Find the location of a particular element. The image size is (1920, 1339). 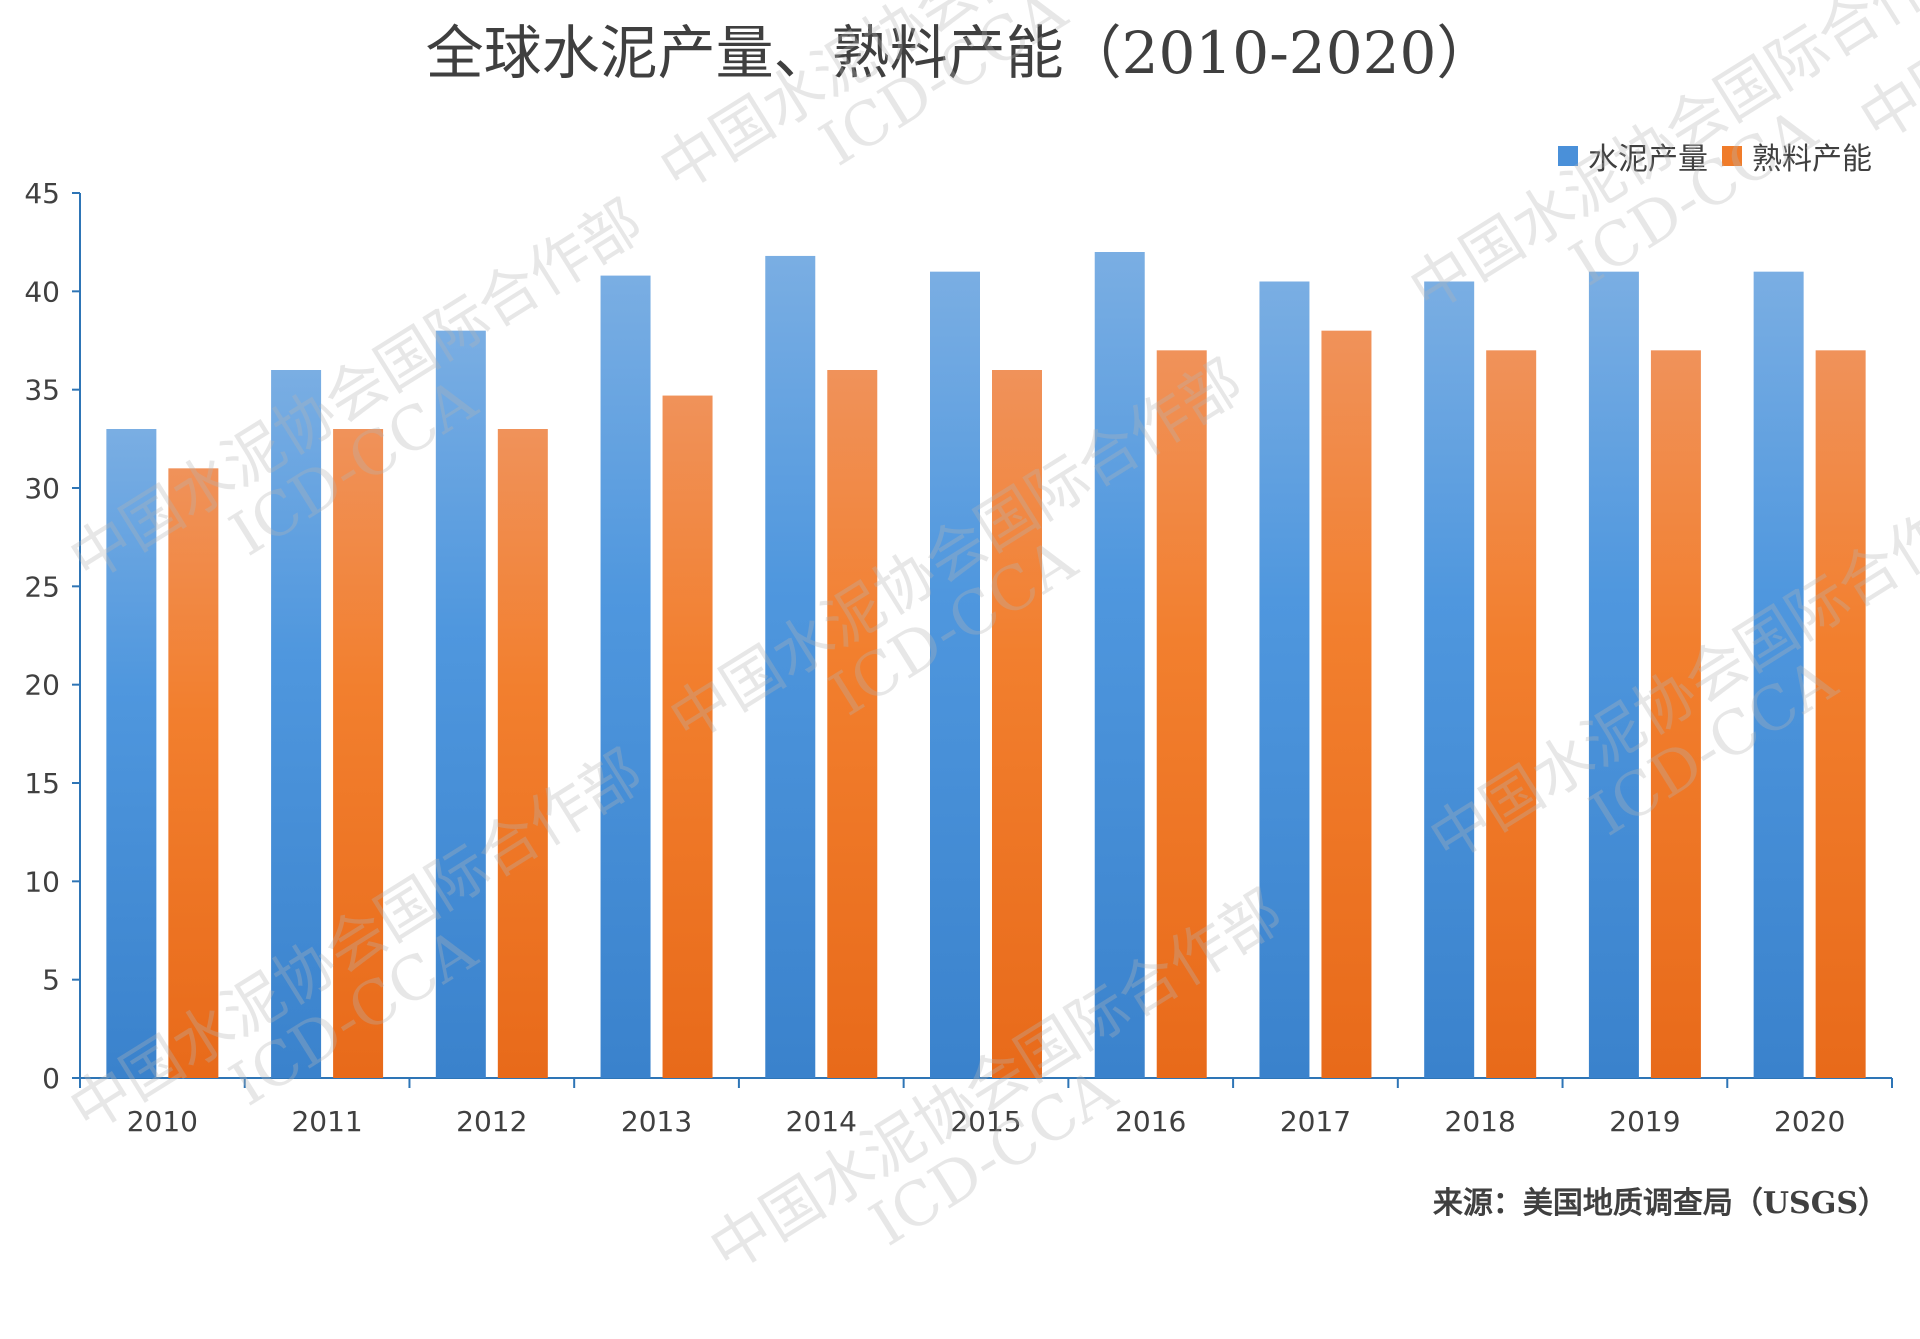

bar-clinker-2012 is located at coordinates (522, 753).